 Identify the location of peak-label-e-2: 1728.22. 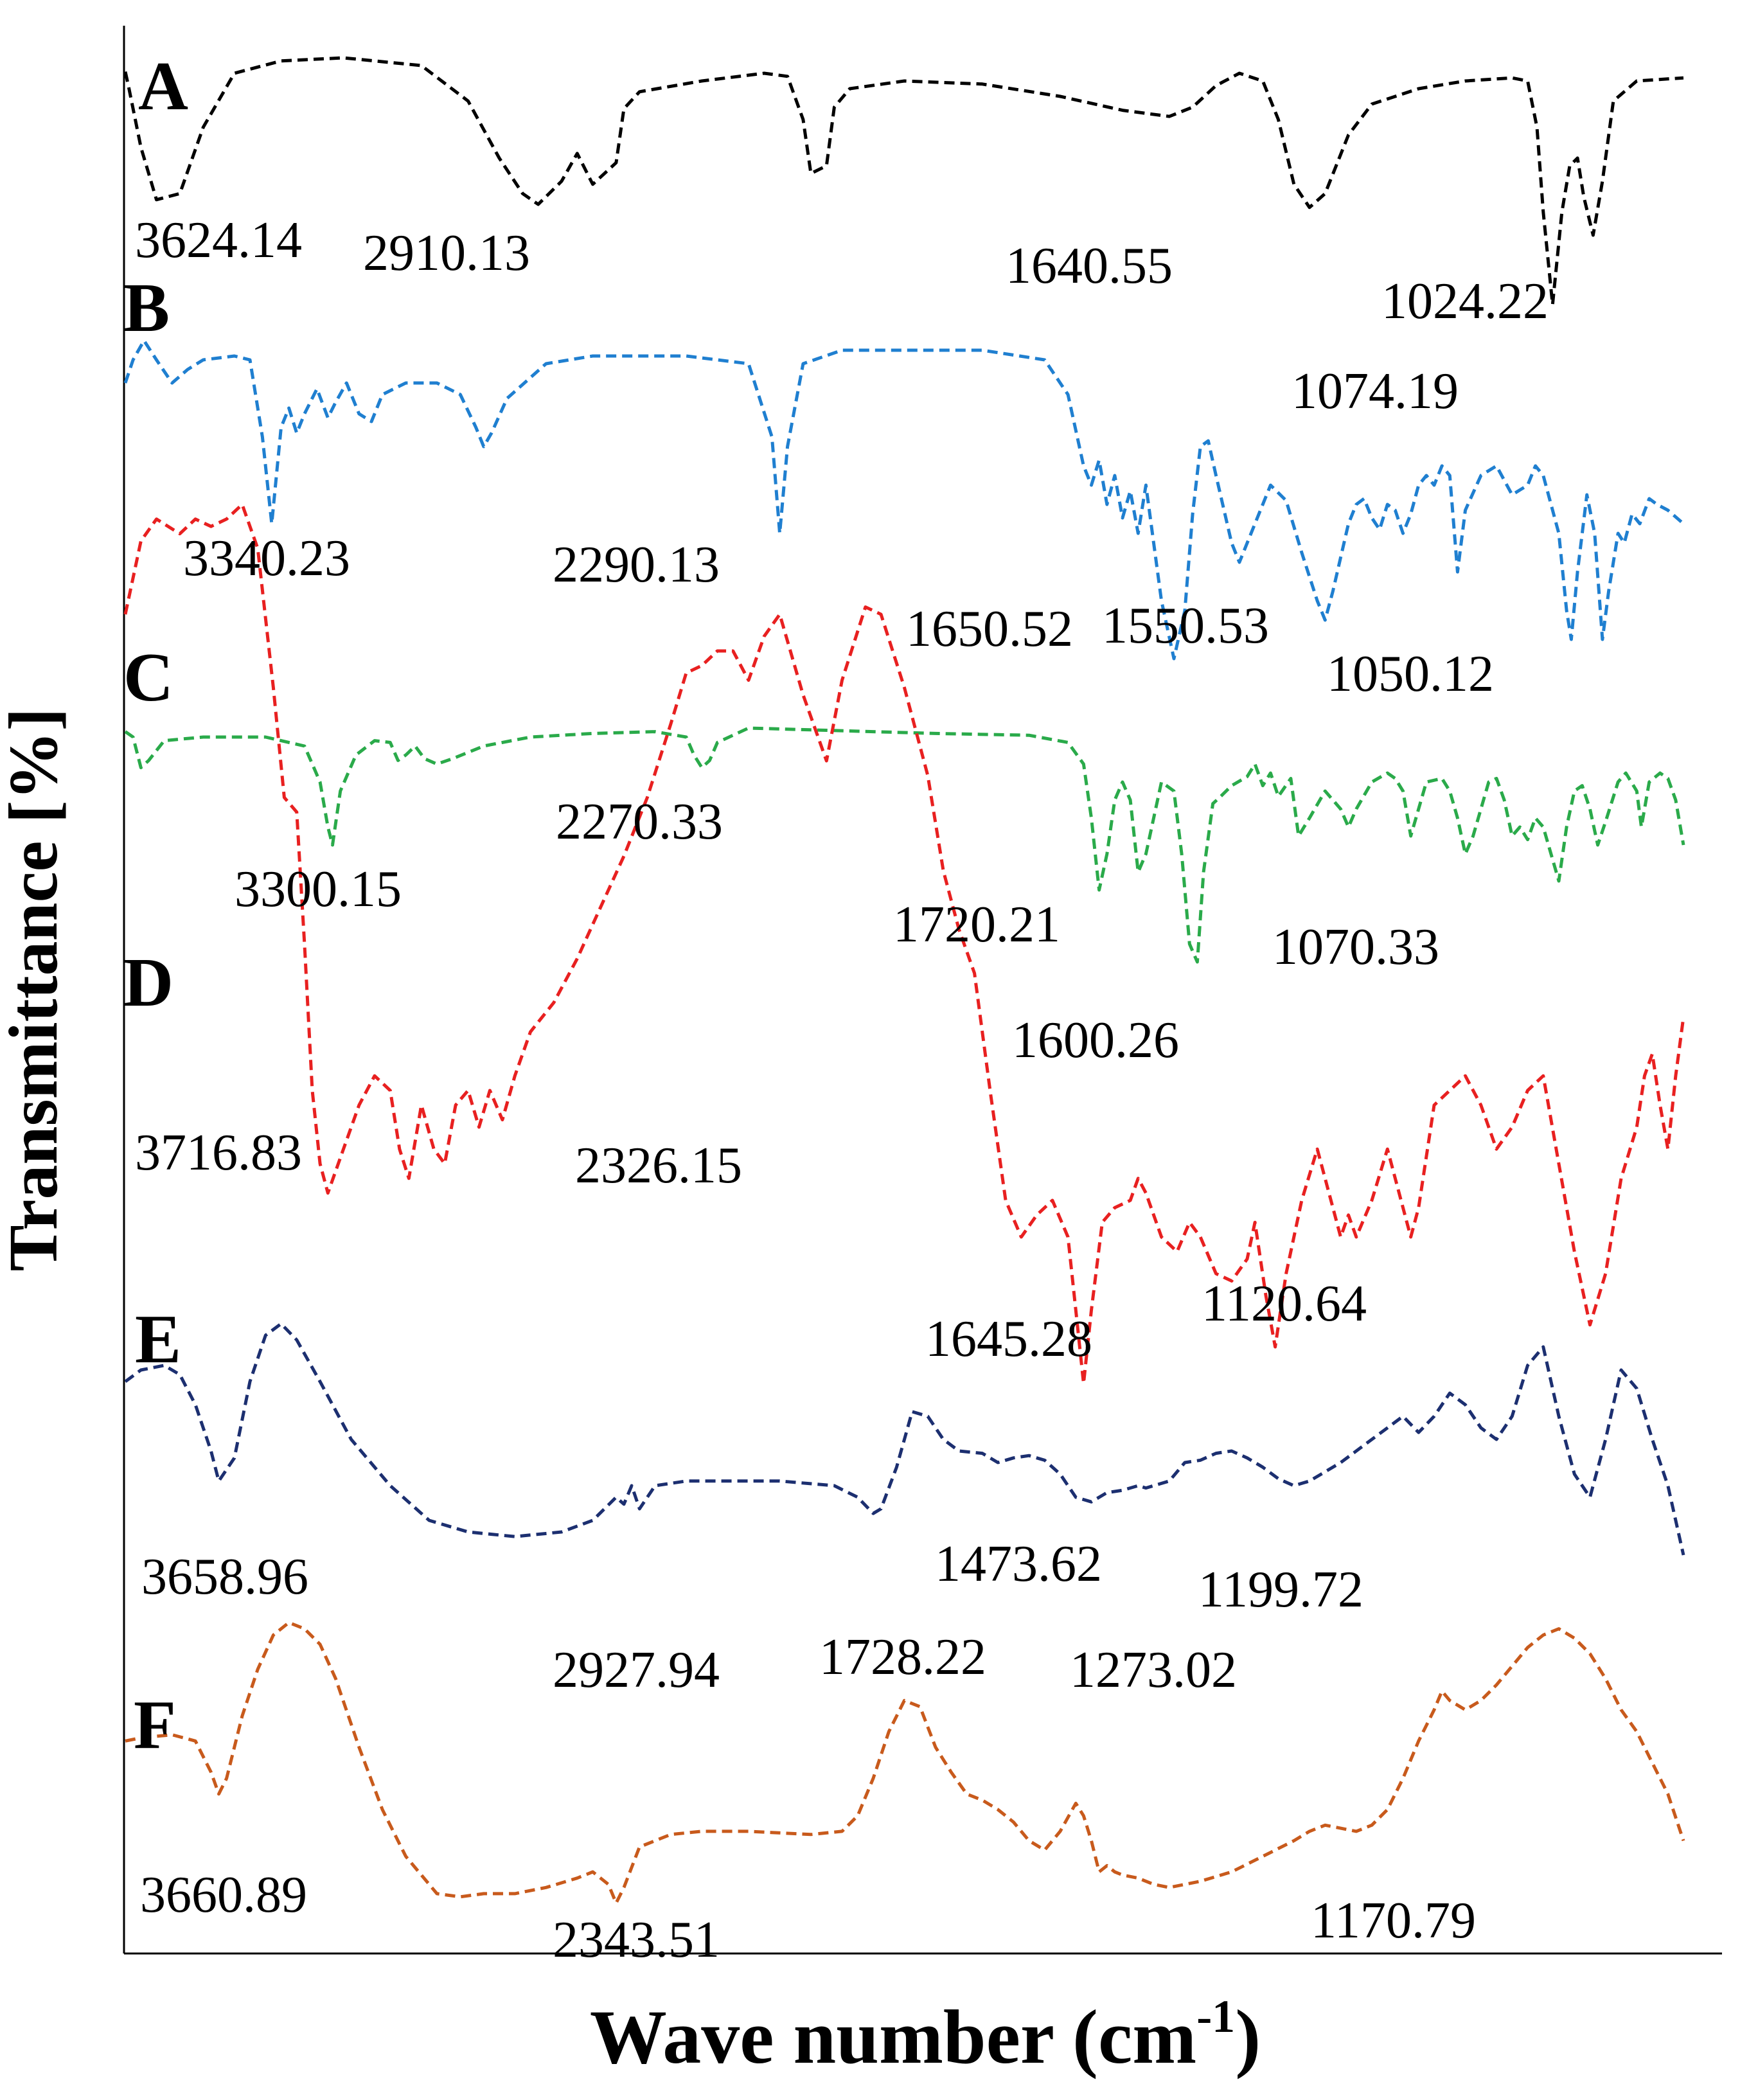
(902, 1657).